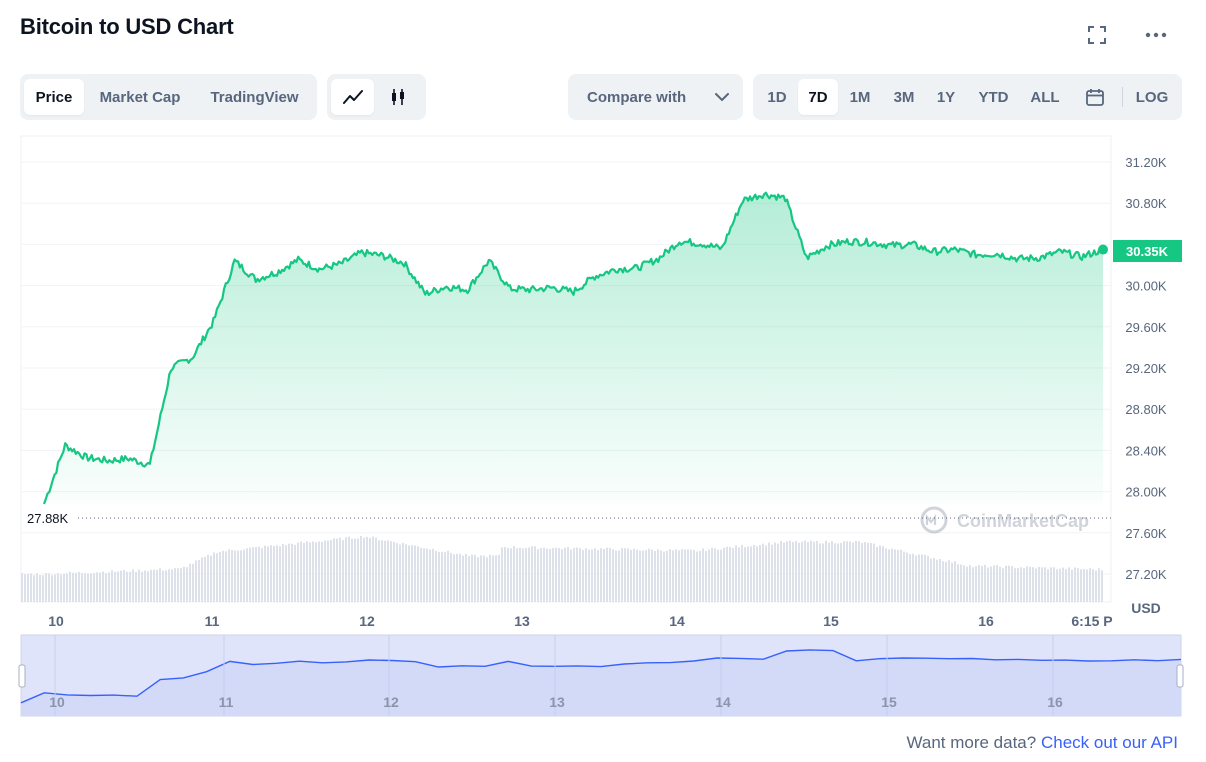  Describe the element at coordinates (1091, 621) in the screenshot. I see `x-tick-label: 6:15 P` at that location.